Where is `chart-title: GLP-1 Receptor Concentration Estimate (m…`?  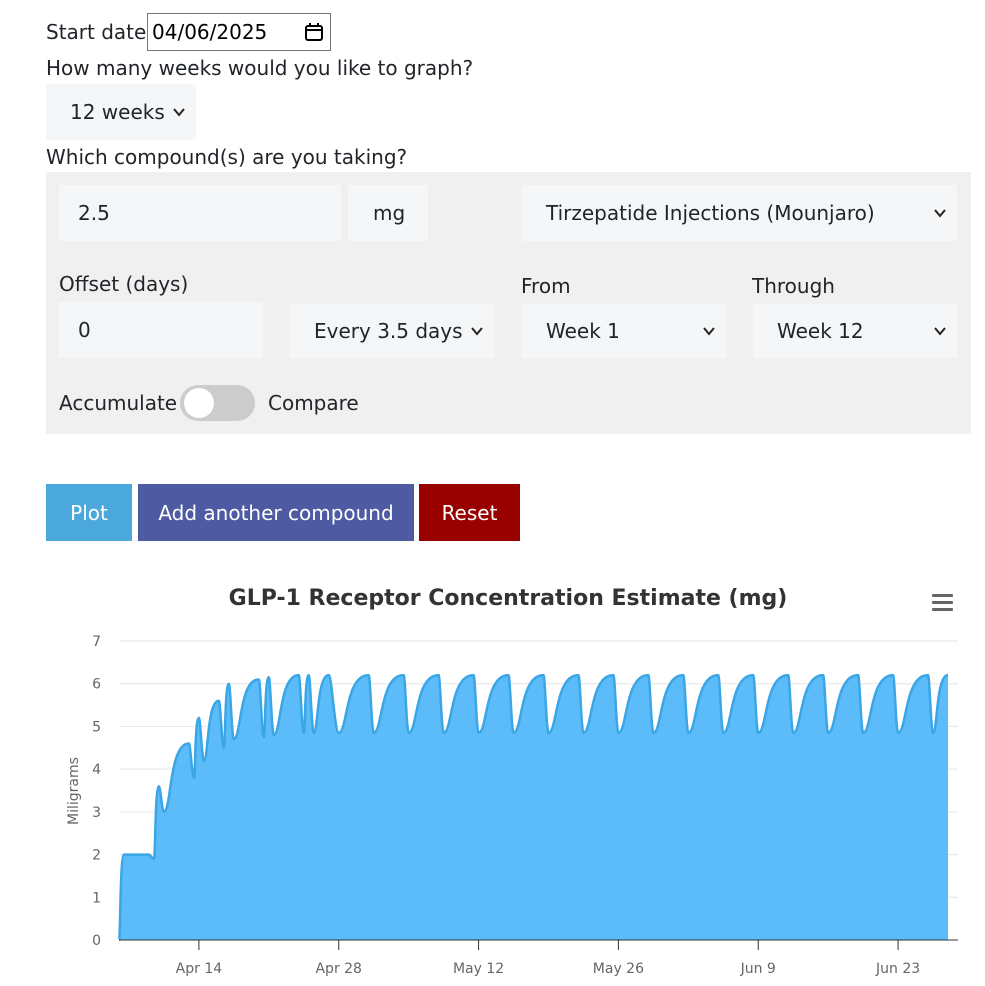 chart-title: GLP-1 Receptor Concentration Estimate (m… is located at coordinates (508, 598).